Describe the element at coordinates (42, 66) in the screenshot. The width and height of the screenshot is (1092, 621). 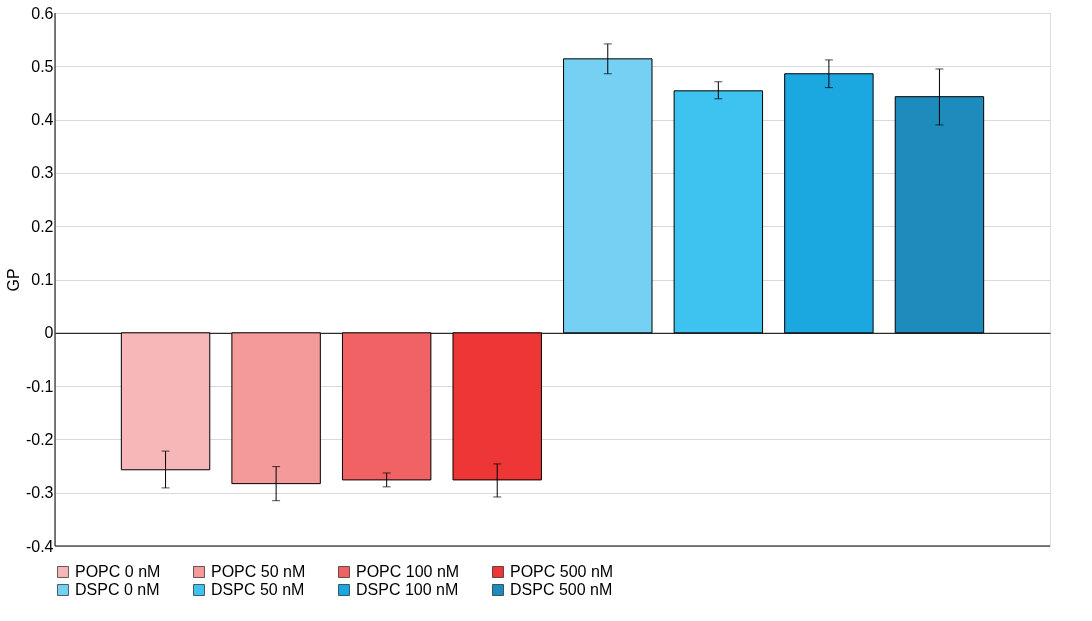
I see `y-tick-label: 0.5` at that location.